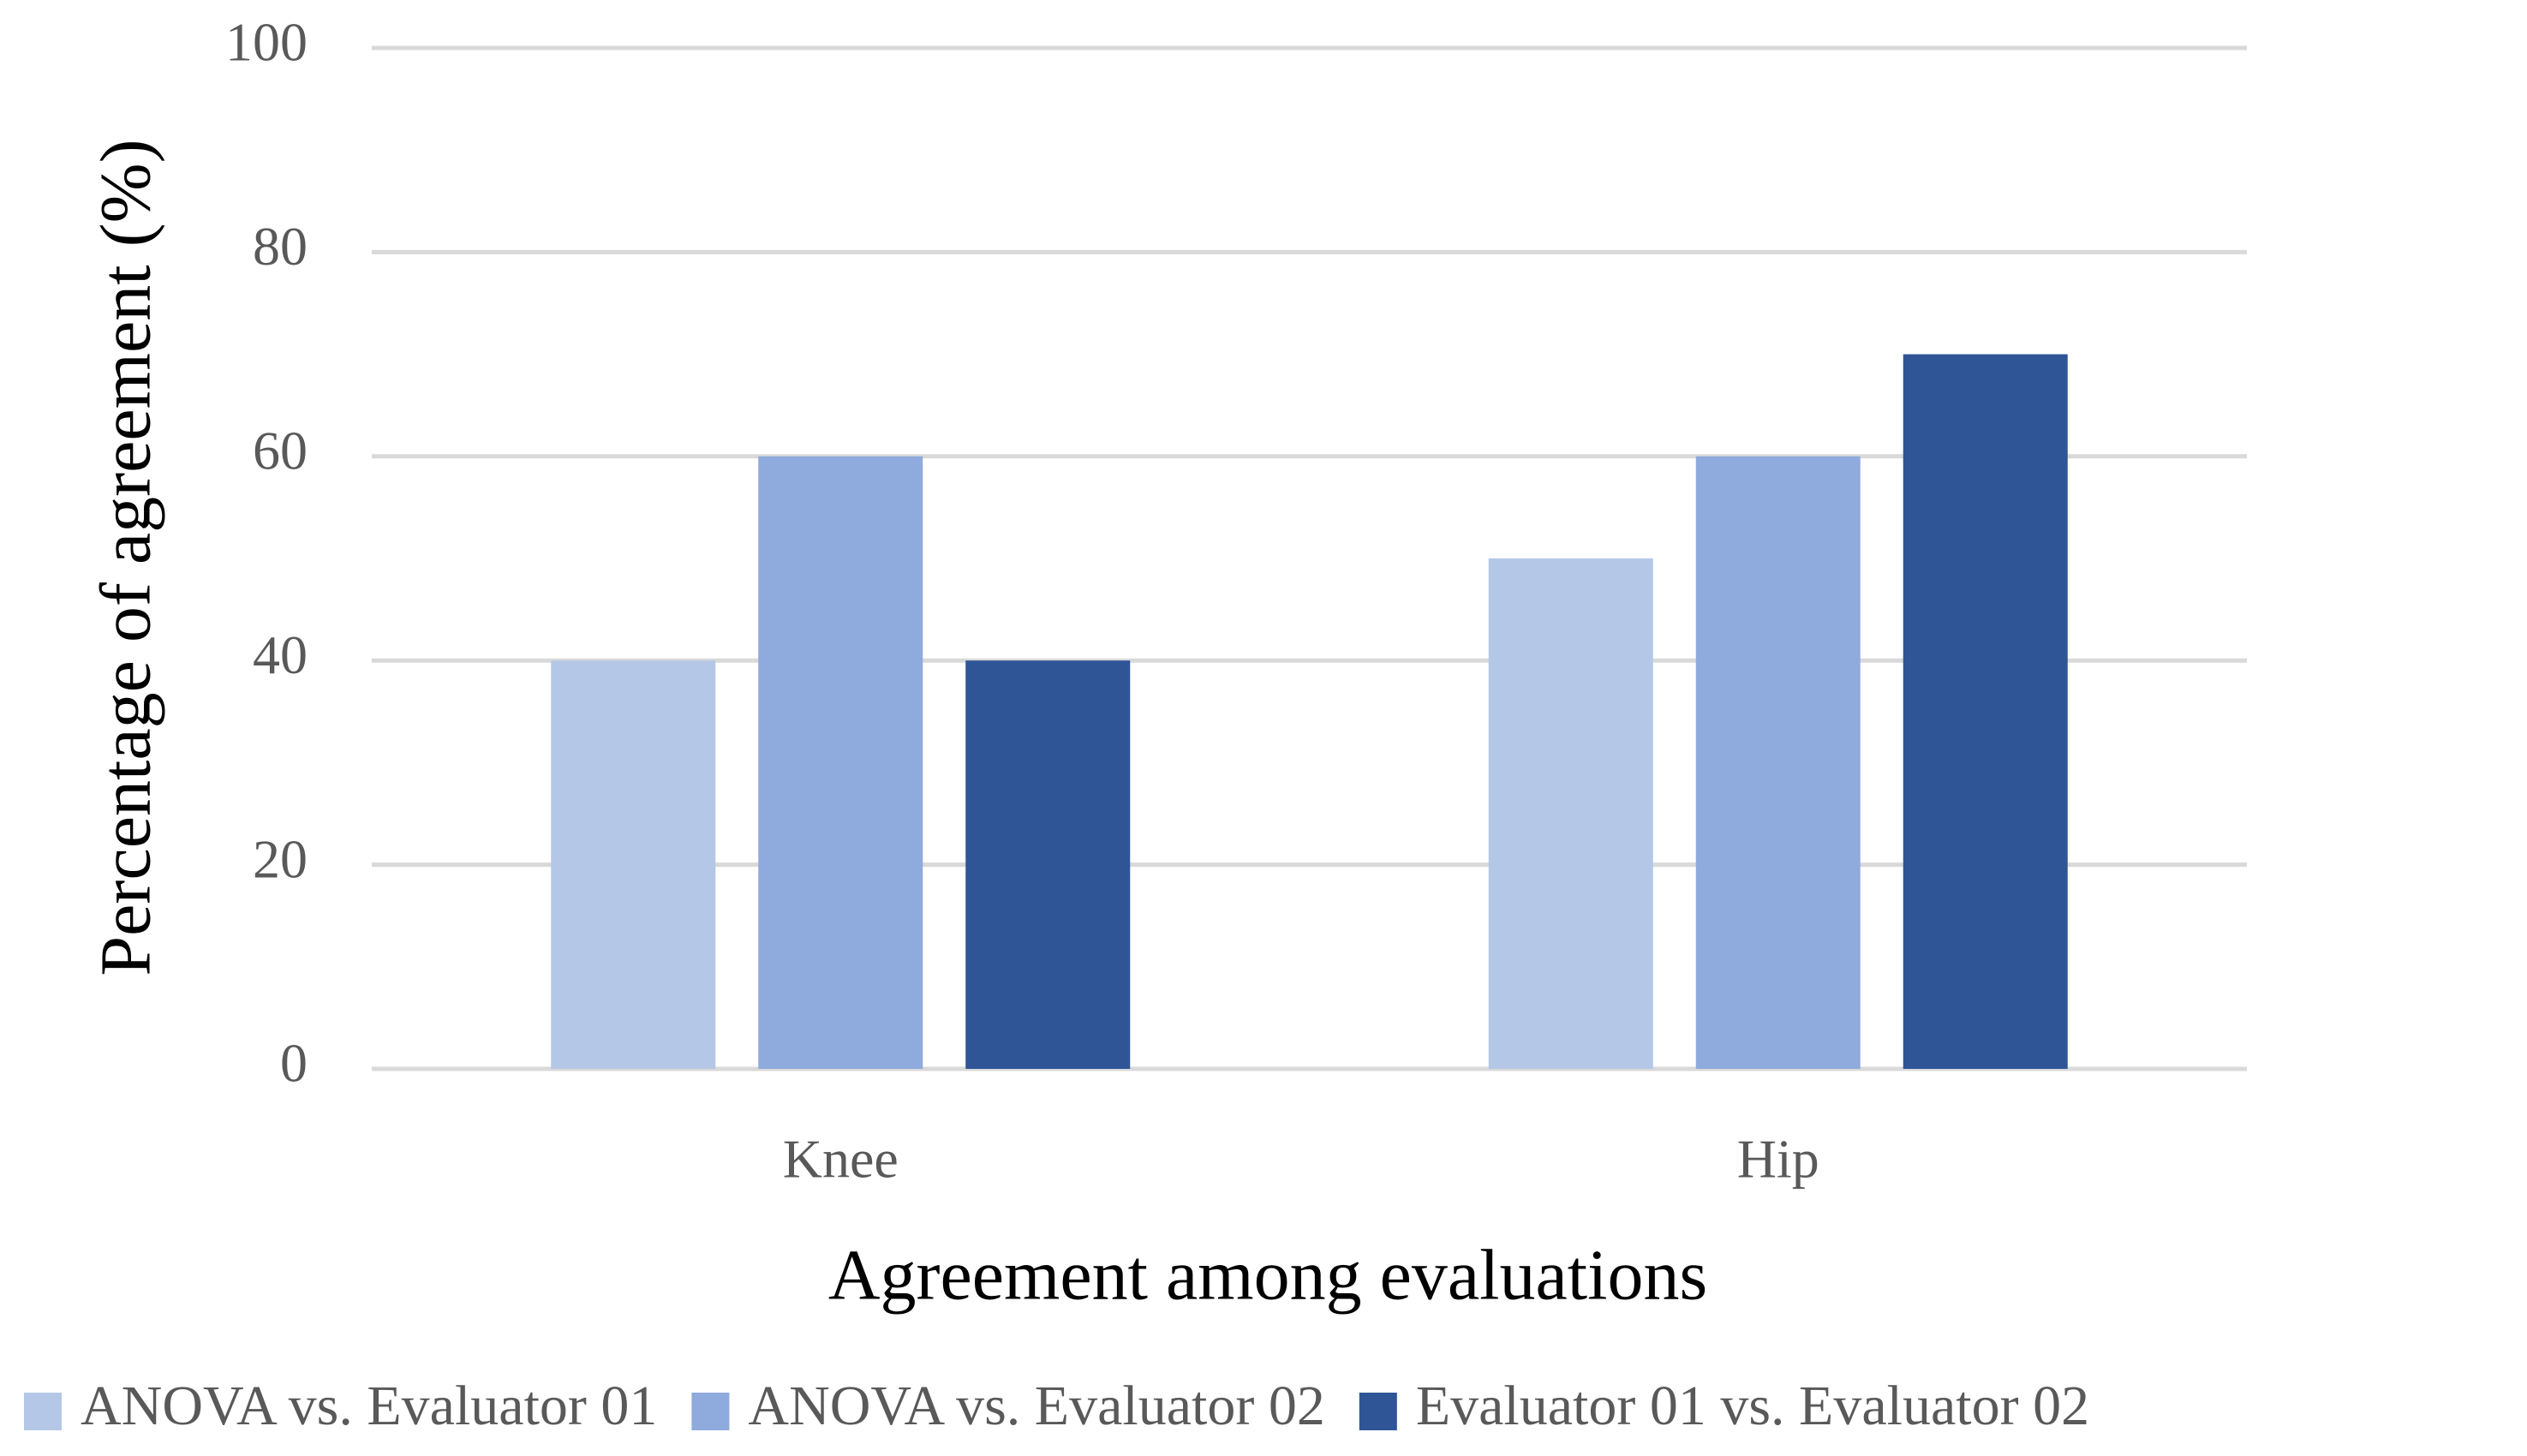 This screenshot has width=2527, height=1456. What do you see at coordinates (841, 1159) in the screenshot?
I see `x-tick-label: Knee` at bounding box center [841, 1159].